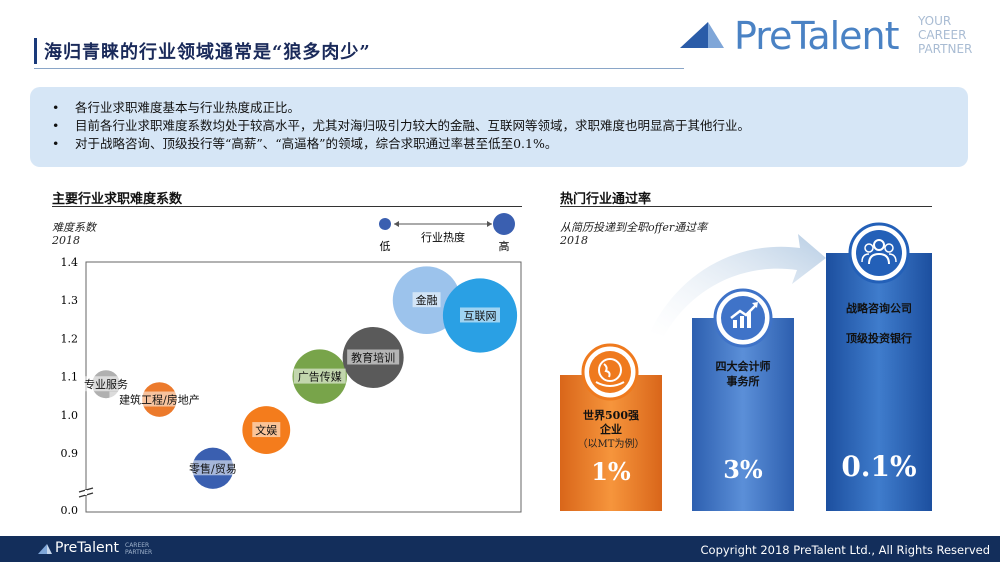  I want to click on bar-label: 顶级投资银行, so click(879, 338).